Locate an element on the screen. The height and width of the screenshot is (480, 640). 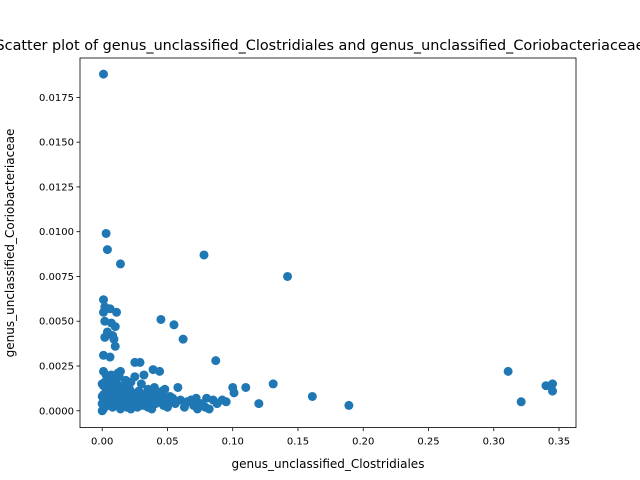
x-axis-ticks: 0.00 0.05 0.10 0.15 0.20 0.25 0.30 0.35 is located at coordinates (330, 437).